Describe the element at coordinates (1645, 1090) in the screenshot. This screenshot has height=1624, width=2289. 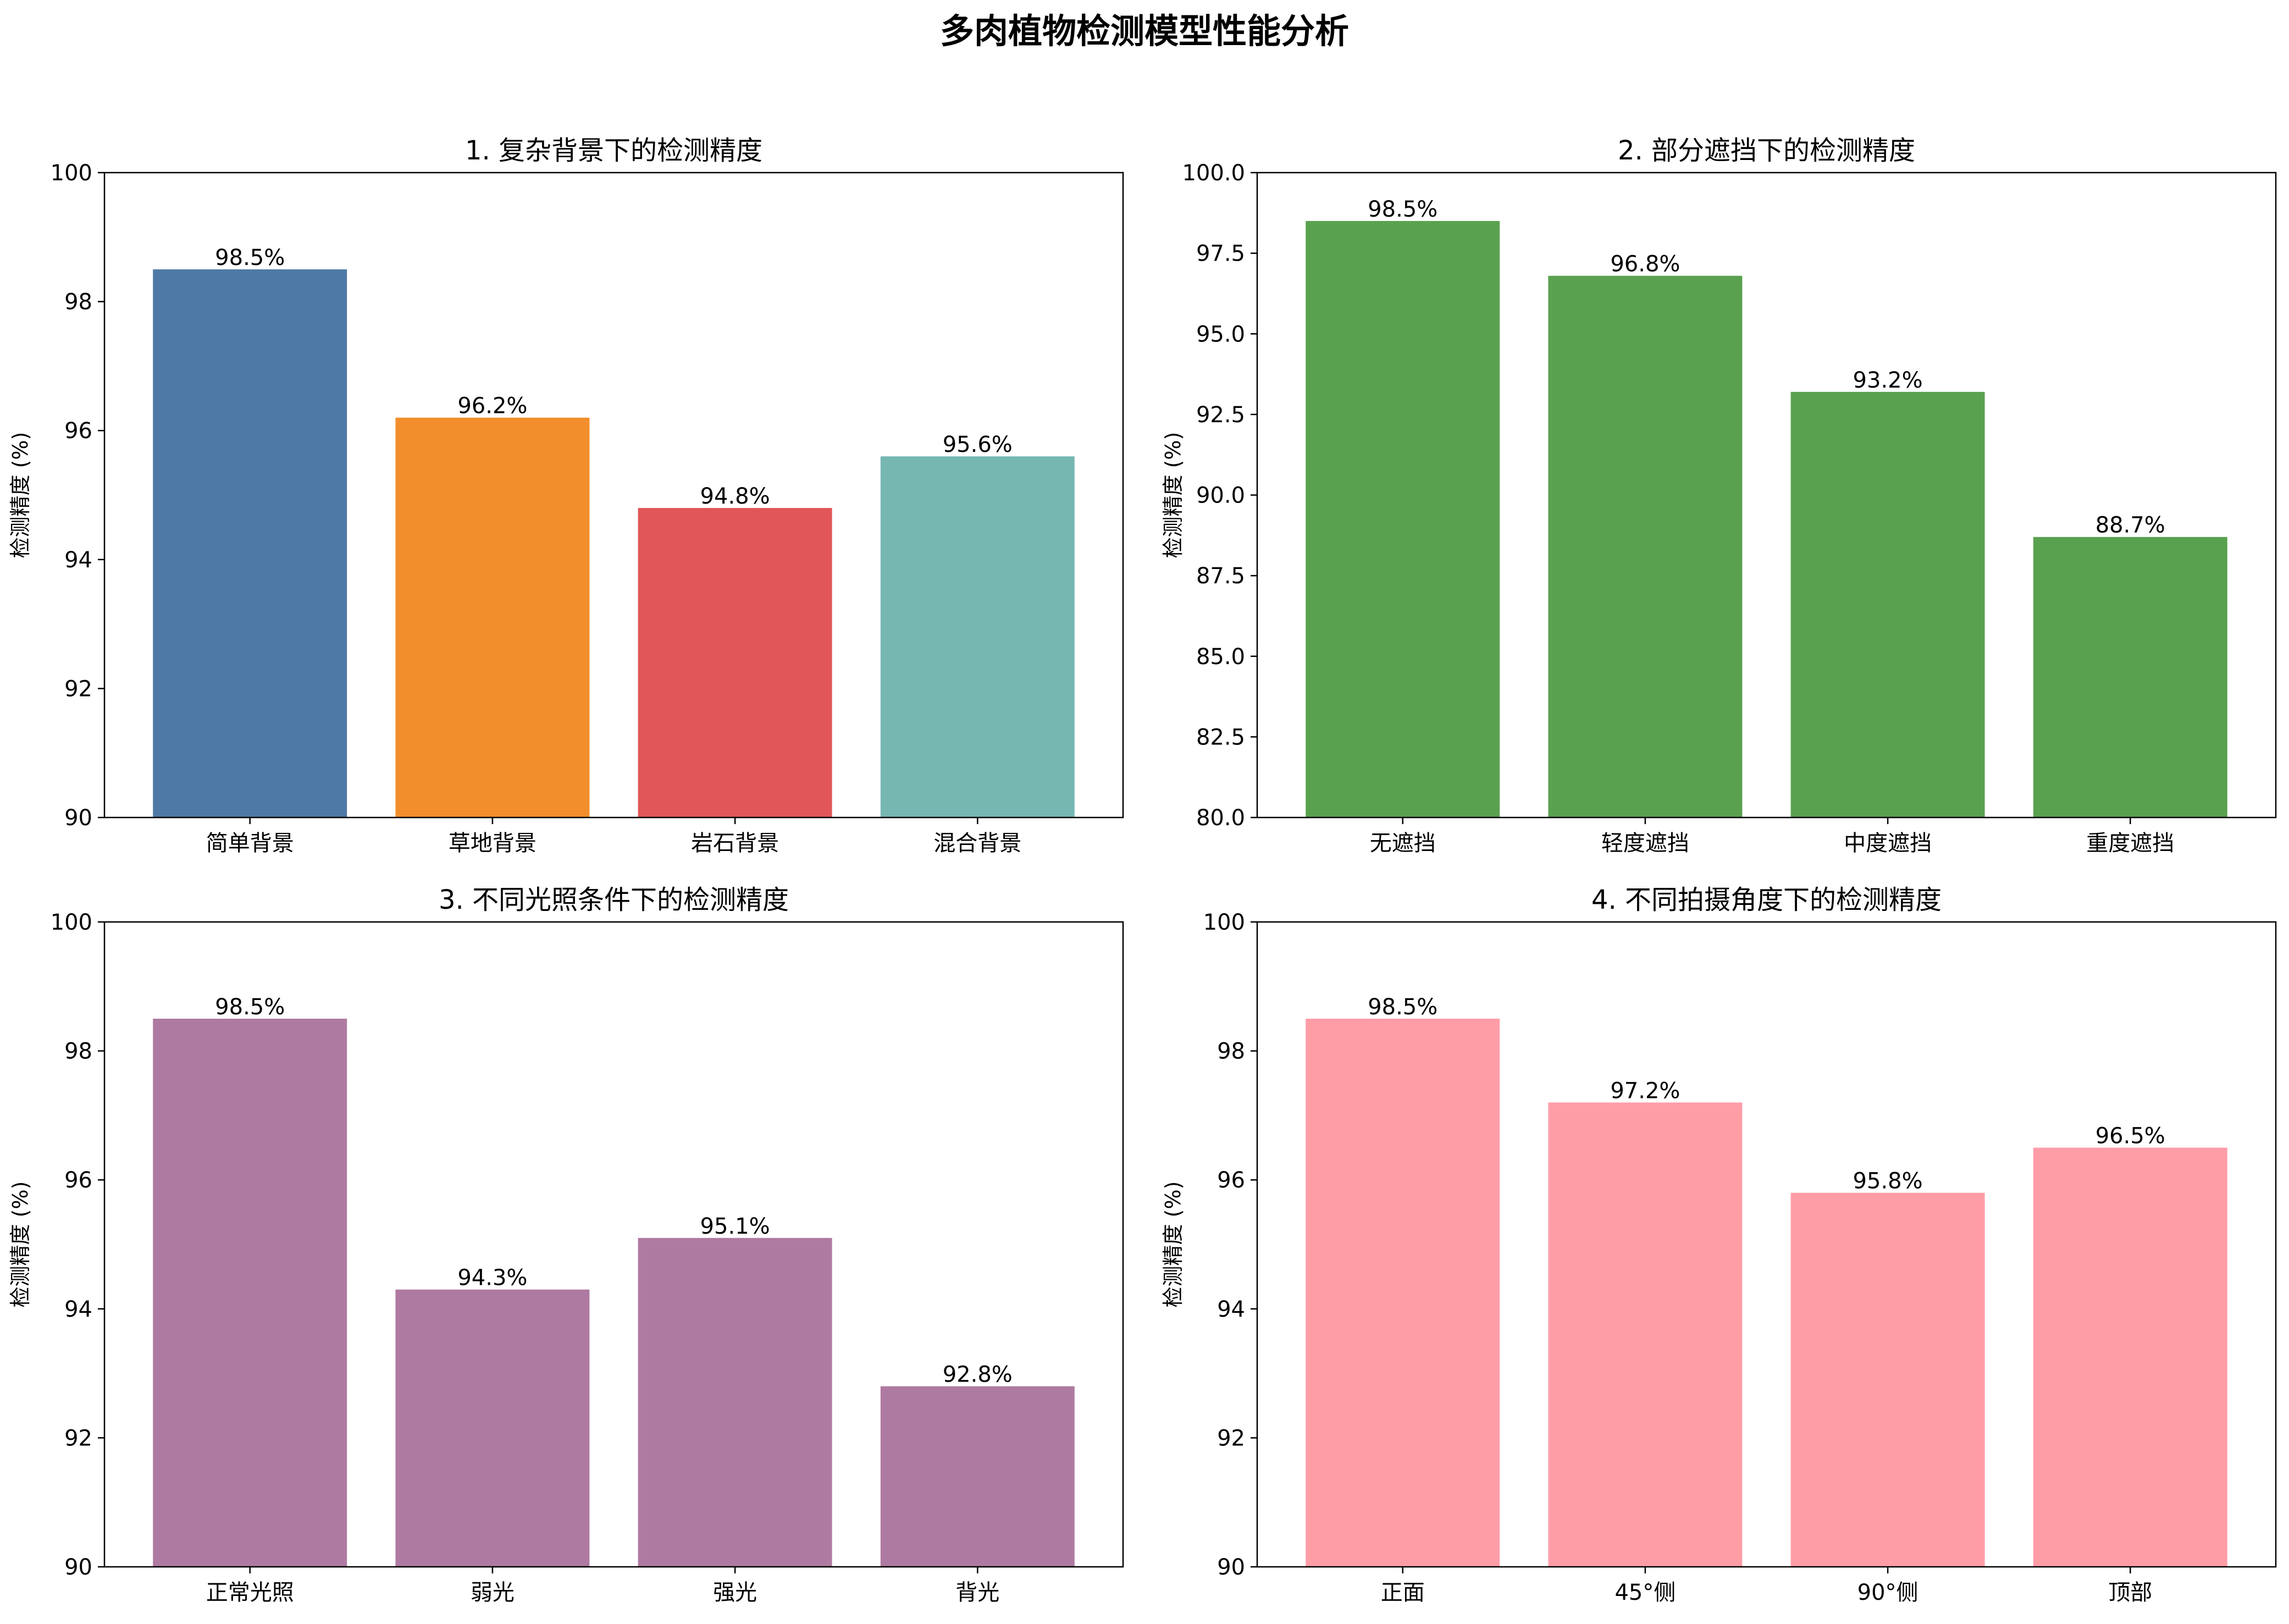
I see `chart-4-value-label-2: 97.2%` at that location.